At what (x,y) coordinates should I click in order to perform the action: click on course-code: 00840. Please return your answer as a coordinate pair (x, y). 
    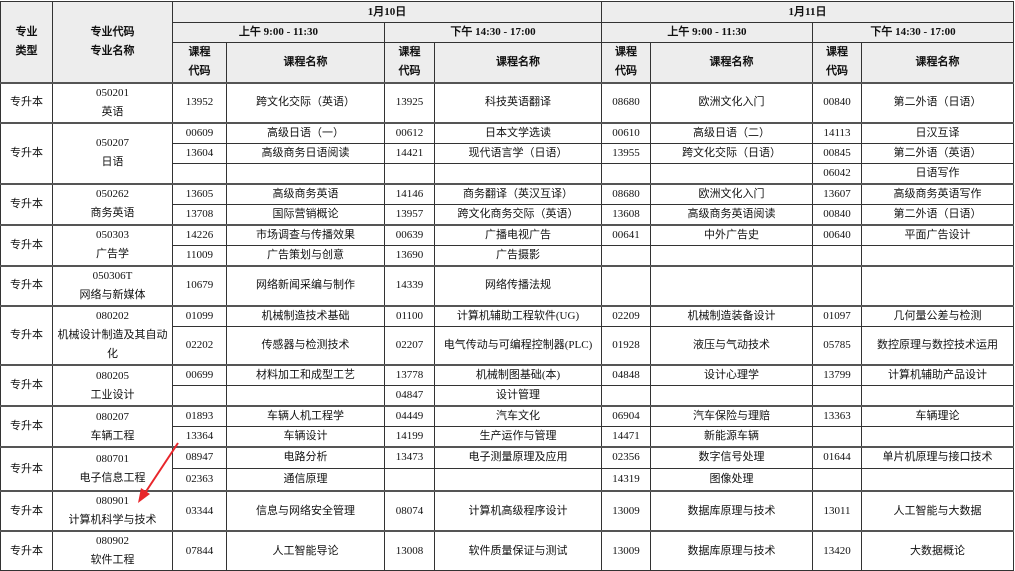
    Looking at the image, I should click on (837, 214).